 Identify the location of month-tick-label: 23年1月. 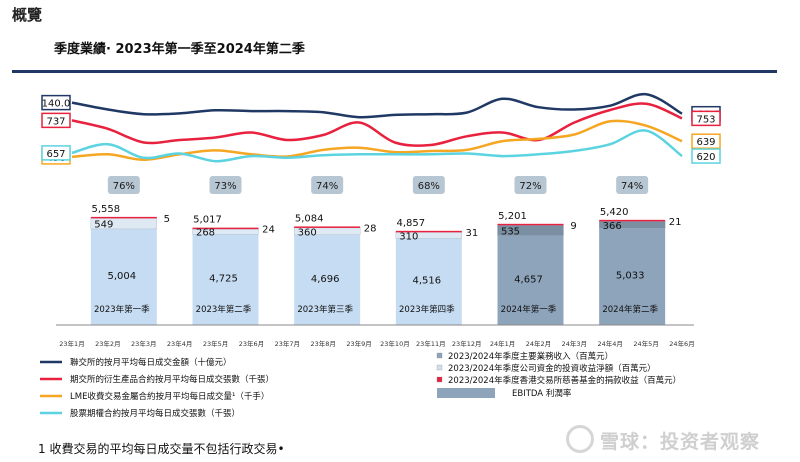
(71, 343).